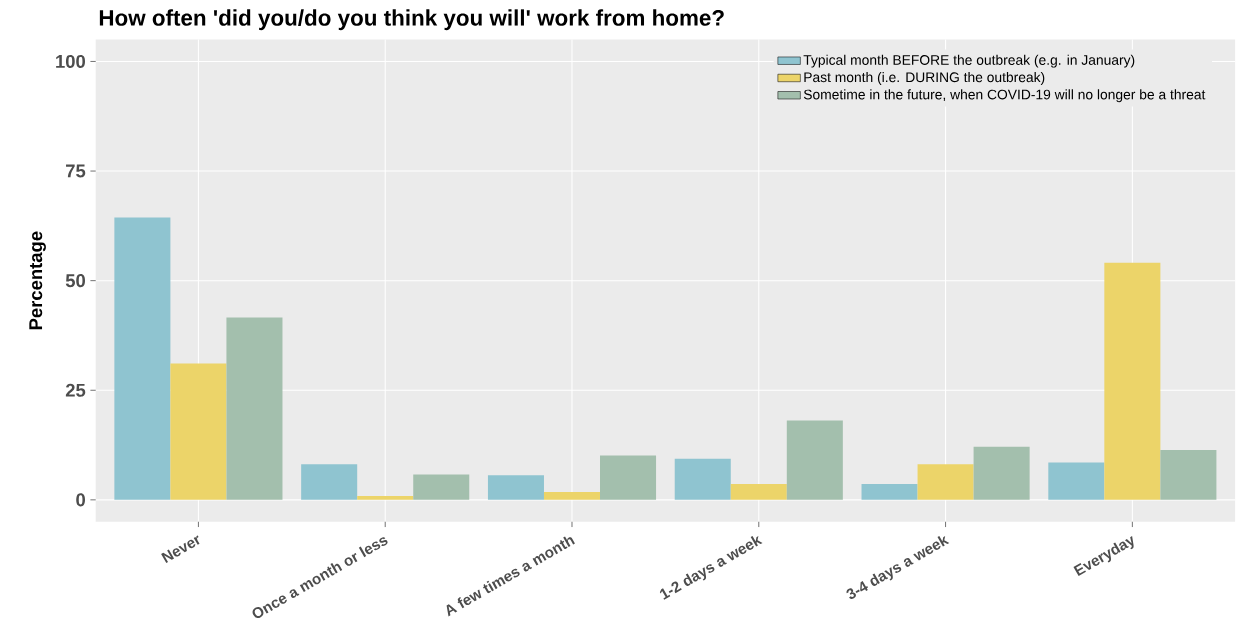 The image size is (1243, 636). Describe the element at coordinates (924, 78) in the screenshot. I see `legend-label: Past month (i.e. DURING the outbreak)` at that location.